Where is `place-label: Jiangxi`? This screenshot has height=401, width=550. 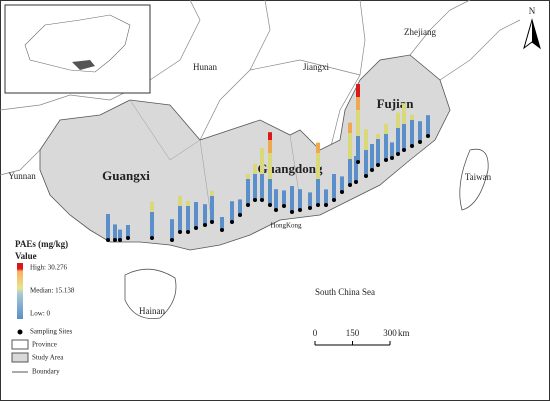
place-label: Jiangxi is located at coordinates (316, 67).